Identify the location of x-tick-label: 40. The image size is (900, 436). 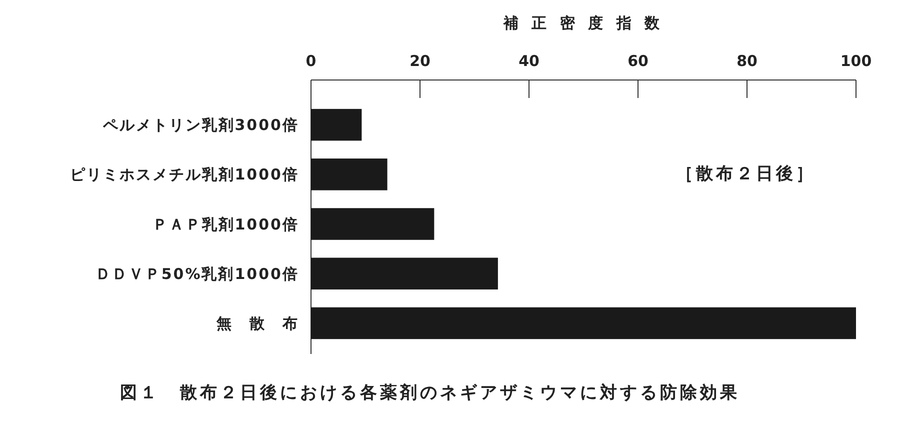
(529, 61).